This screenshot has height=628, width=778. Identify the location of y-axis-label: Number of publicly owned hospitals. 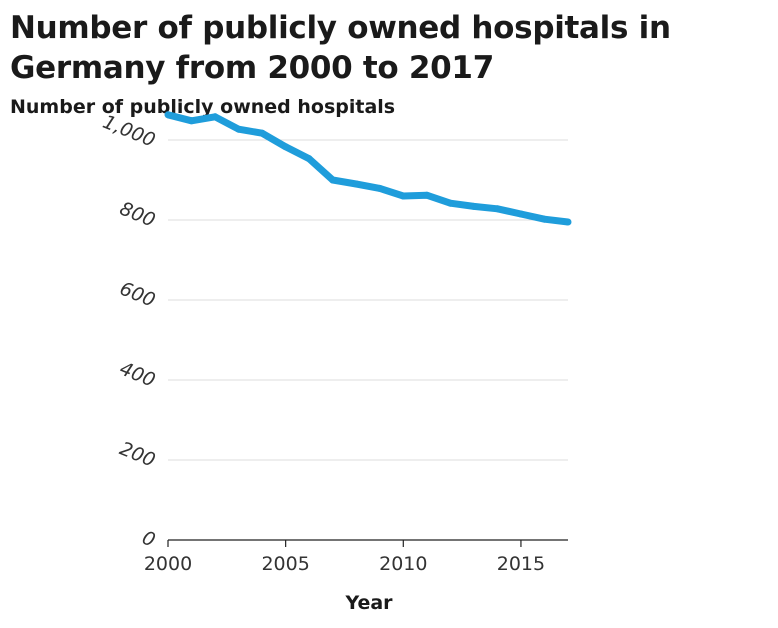
(203, 107).